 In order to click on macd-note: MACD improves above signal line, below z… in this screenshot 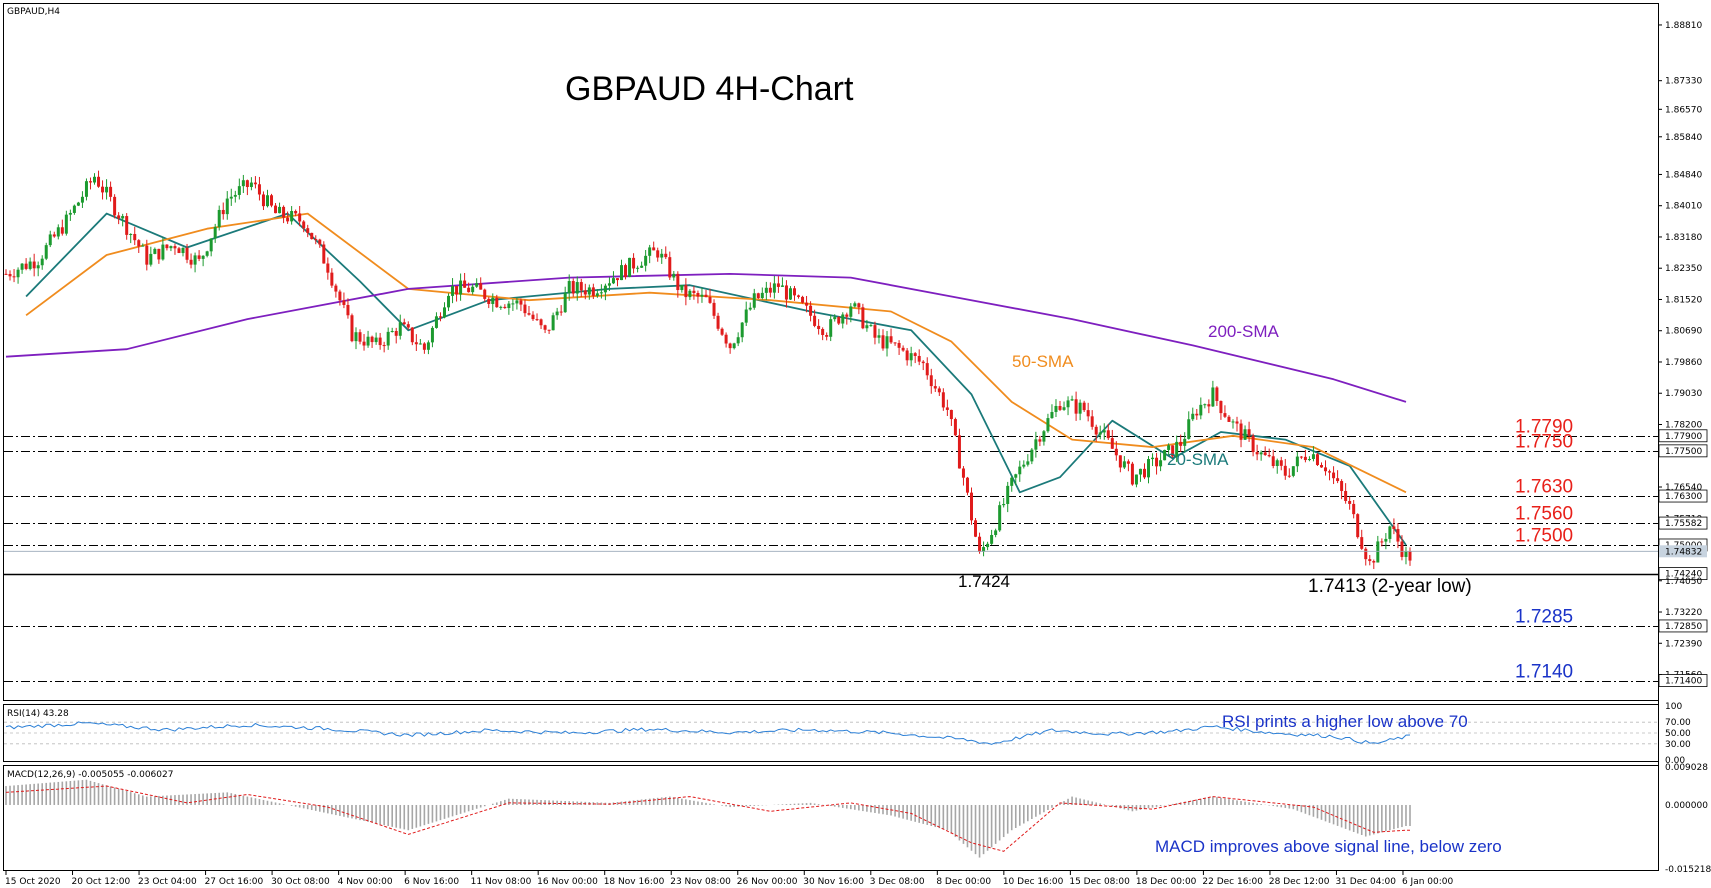, I will do `click(1328, 846)`.